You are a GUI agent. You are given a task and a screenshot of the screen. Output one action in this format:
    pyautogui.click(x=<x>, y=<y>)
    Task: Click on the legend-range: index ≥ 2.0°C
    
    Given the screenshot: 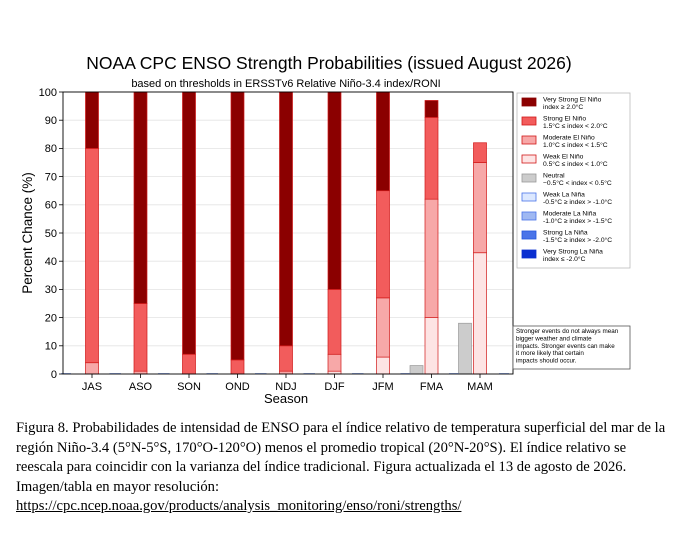 What is the action you would take?
    pyautogui.click(x=563, y=107)
    